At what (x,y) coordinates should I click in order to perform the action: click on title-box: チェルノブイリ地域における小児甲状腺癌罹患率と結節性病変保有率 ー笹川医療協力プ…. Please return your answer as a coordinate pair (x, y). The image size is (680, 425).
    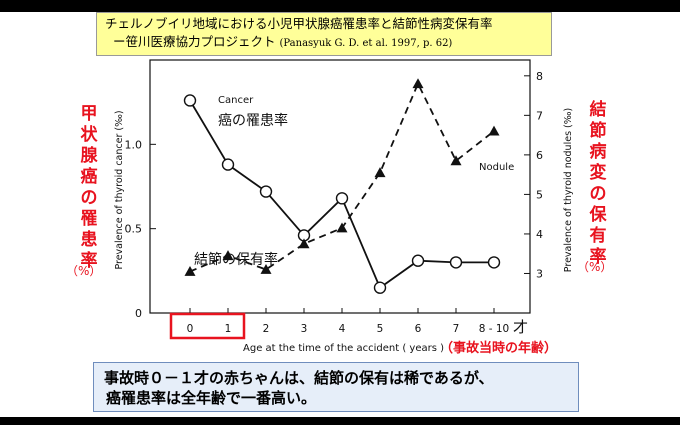
    Looking at the image, I should click on (324, 34).